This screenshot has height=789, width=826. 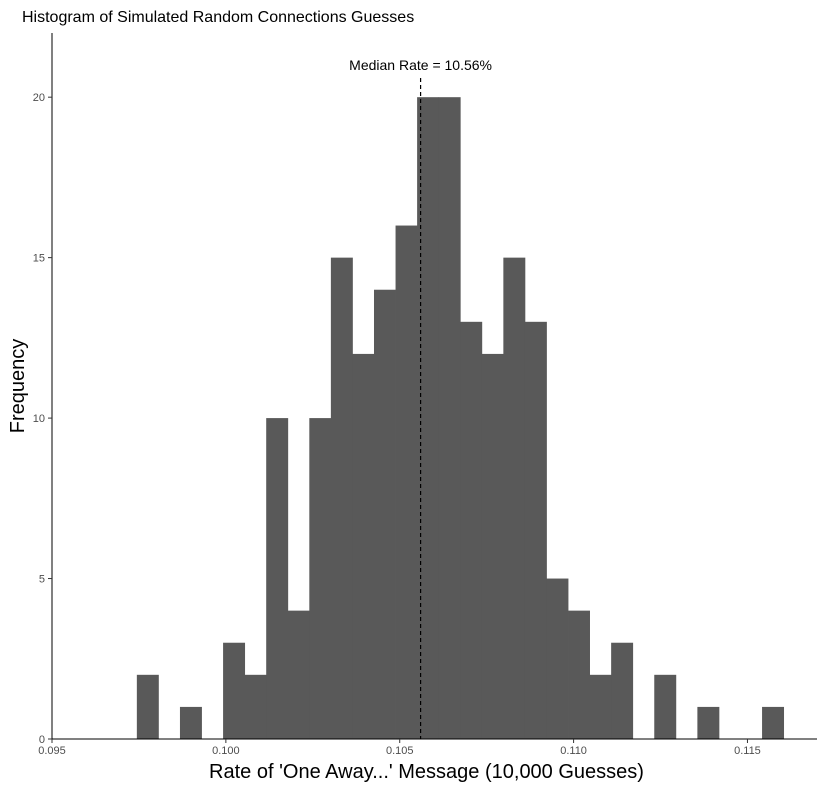 I want to click on y-tick-label: 5, so click(x=42, y=580).